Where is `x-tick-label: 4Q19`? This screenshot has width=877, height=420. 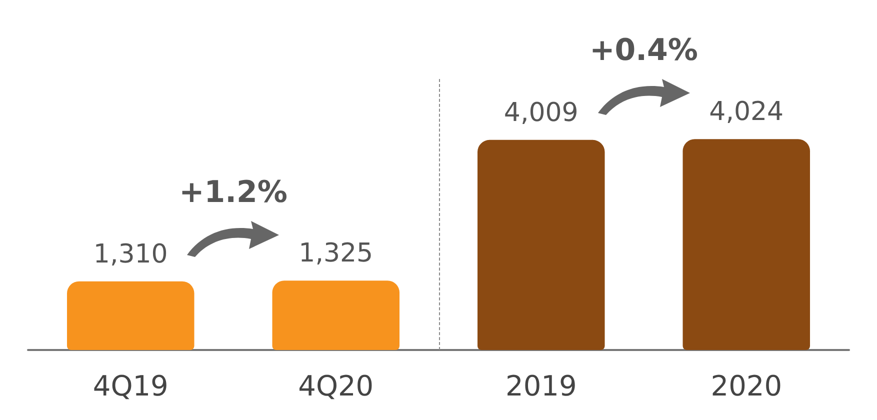
x-tick-label: 4Q19 is located at coordinates (130, 386).